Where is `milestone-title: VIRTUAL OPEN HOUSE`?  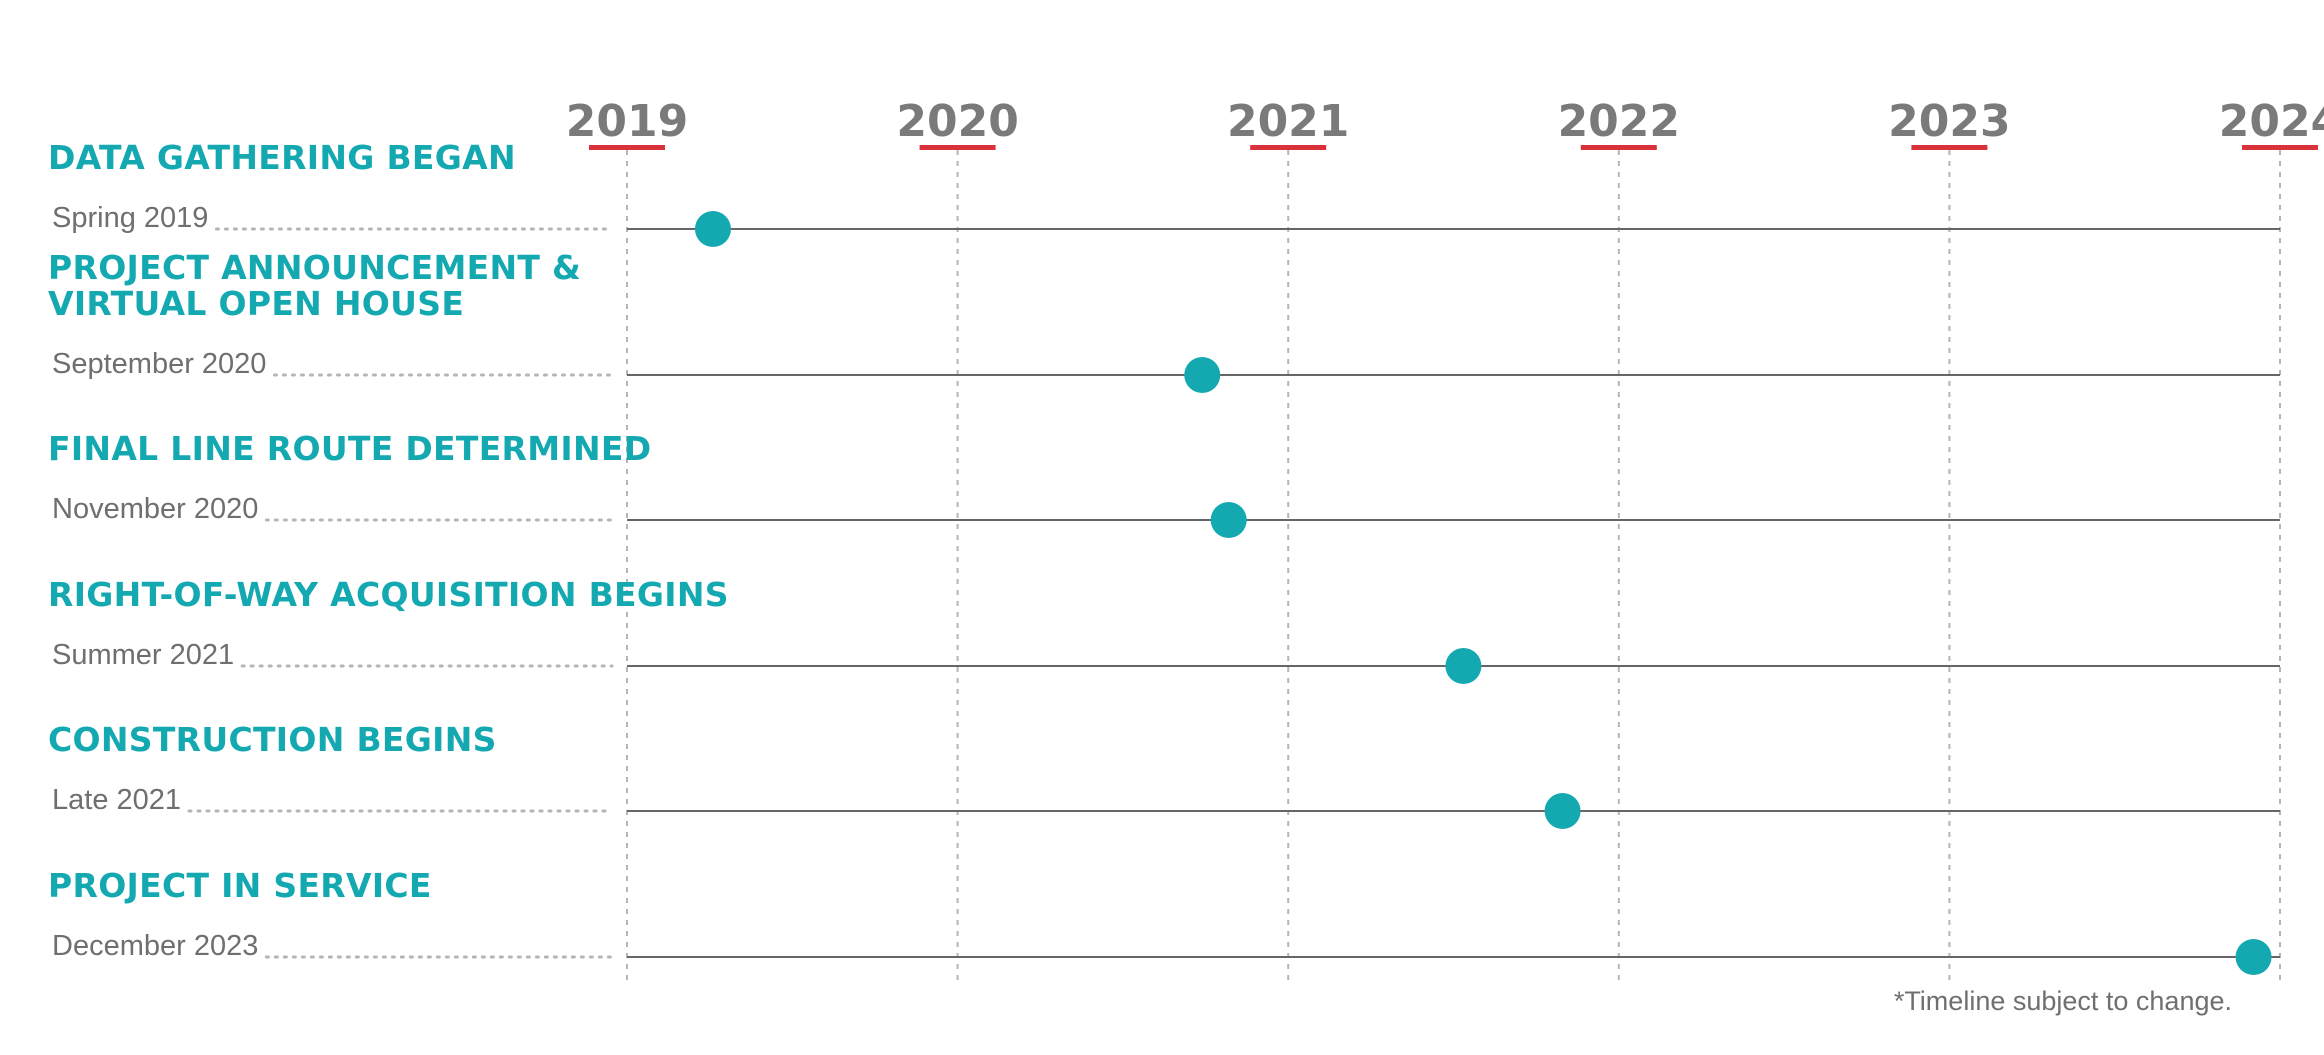
milestone-title: VIRTUAL OPEN HOUSE is located at coordinates (256, 303).